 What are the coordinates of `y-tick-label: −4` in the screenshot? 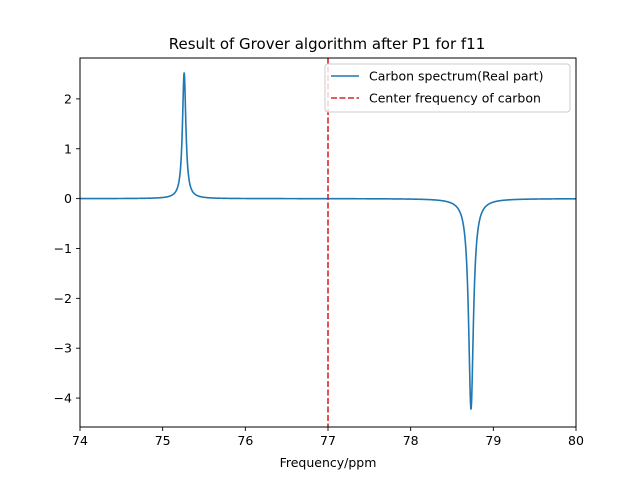 It's located at (63, 398).